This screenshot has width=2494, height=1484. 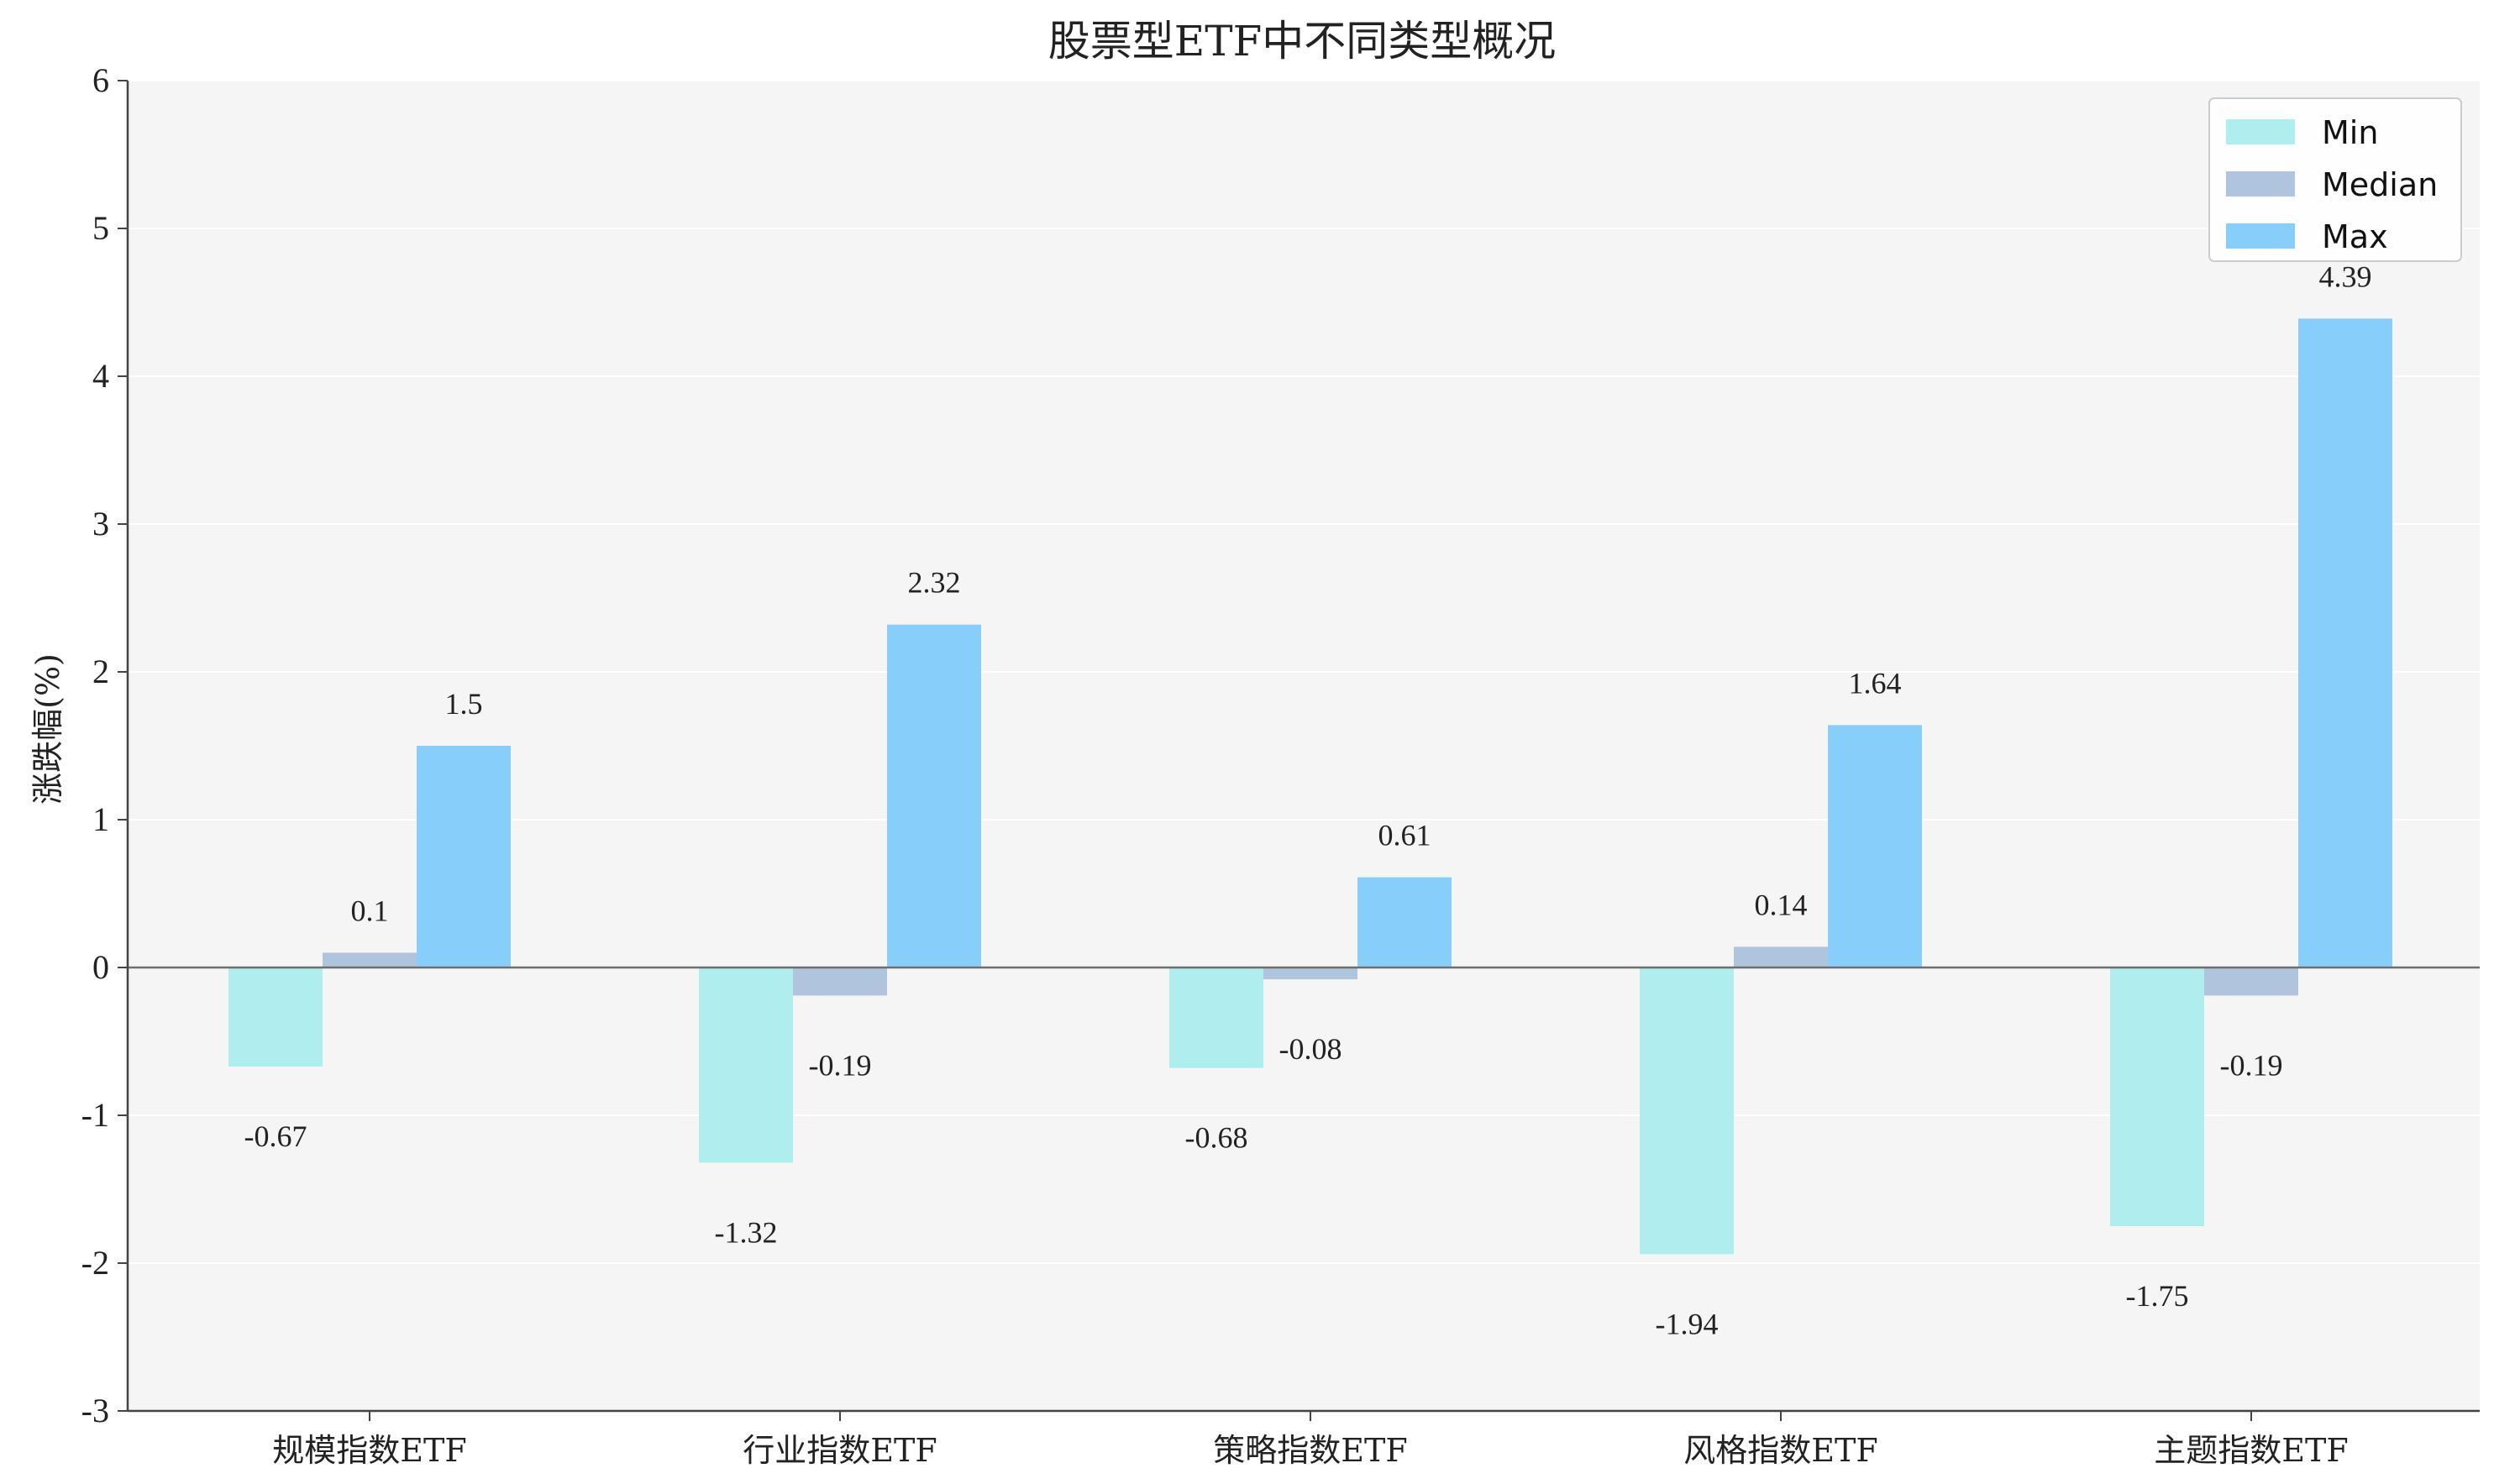 What do you see at coordinates (2355, 237) in the screenshot?
I see `legend-label: Max` at bounding box center [2355, 237].